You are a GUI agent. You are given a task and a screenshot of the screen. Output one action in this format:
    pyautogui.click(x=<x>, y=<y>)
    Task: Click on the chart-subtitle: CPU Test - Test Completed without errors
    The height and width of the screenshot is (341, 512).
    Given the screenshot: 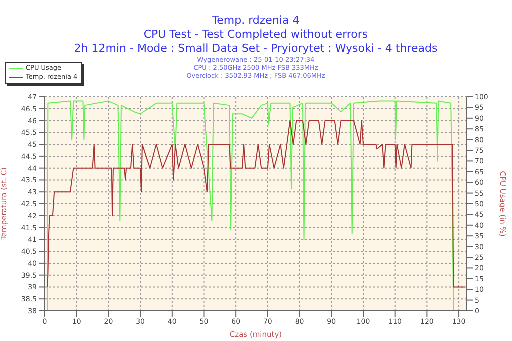 What is the action you would take?
    pyautogui.click(x=256, y=35)
    